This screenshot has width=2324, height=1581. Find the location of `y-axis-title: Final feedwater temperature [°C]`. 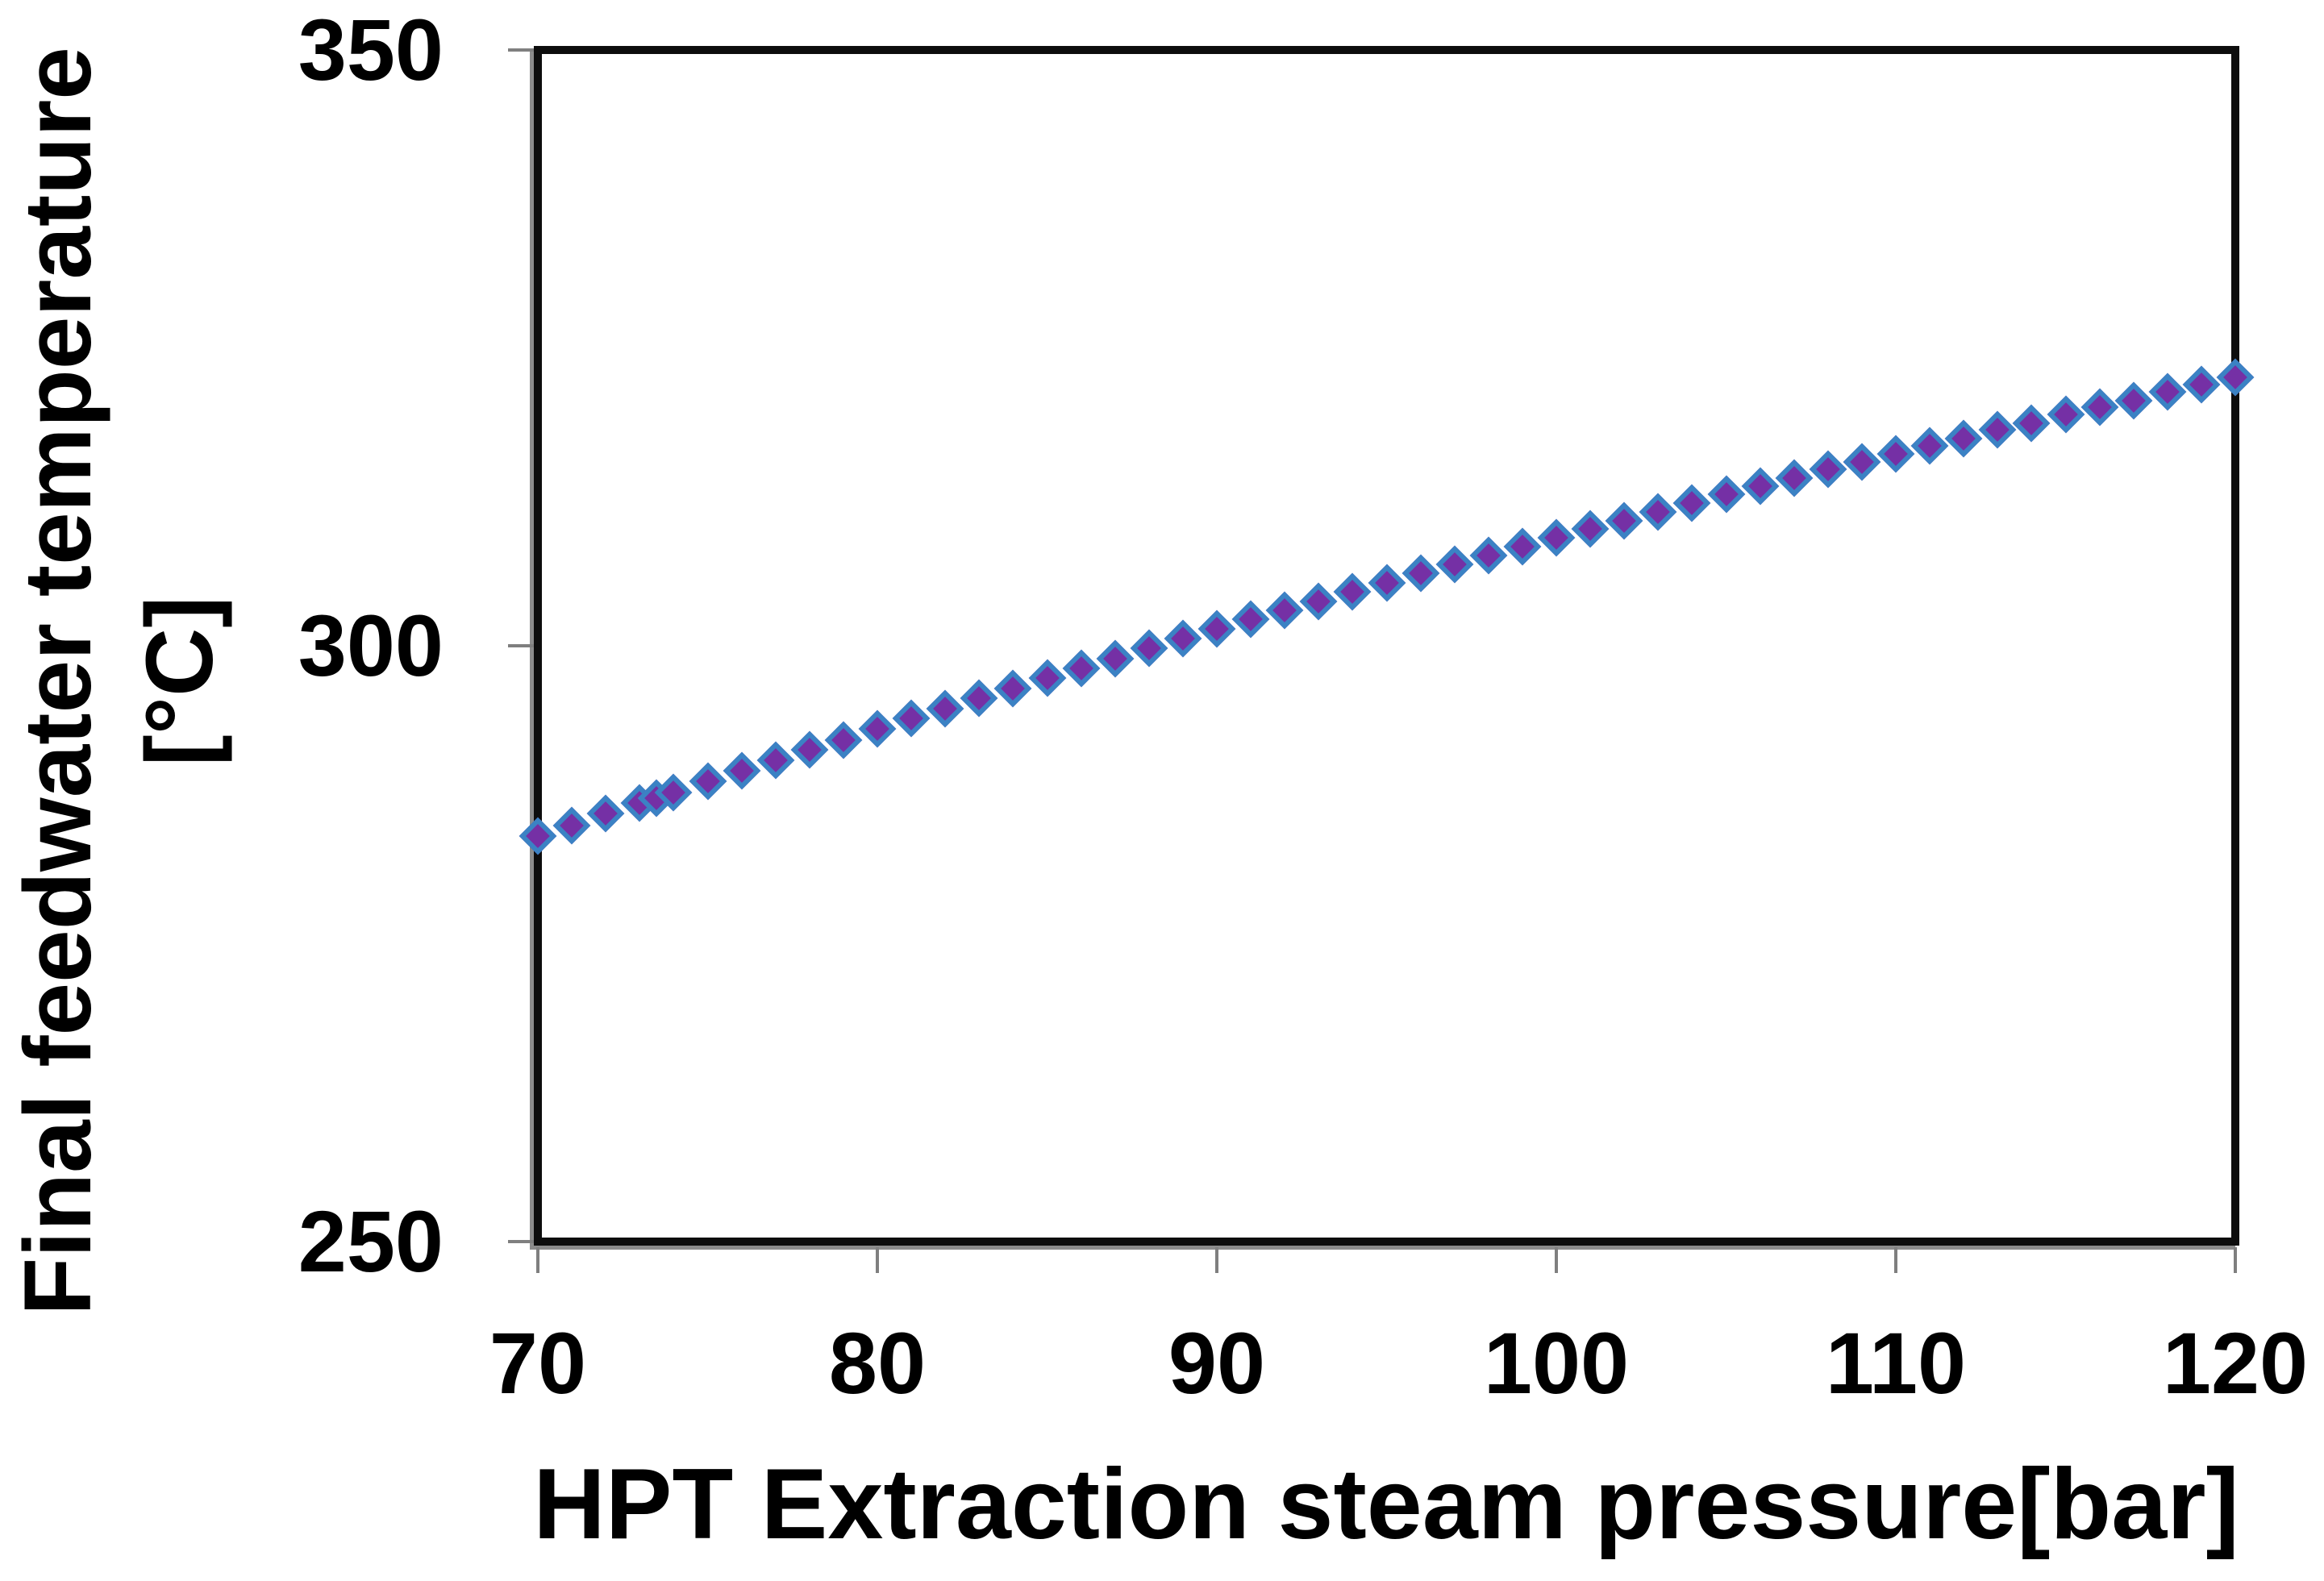

y-axis-title: Final feedwater temperature [°C] is located at coordinates (120, 681).